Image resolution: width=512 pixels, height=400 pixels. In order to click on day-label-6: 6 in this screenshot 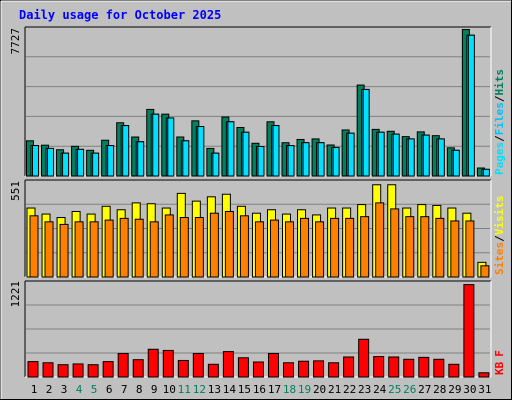, I will do `click(109, 389)`.